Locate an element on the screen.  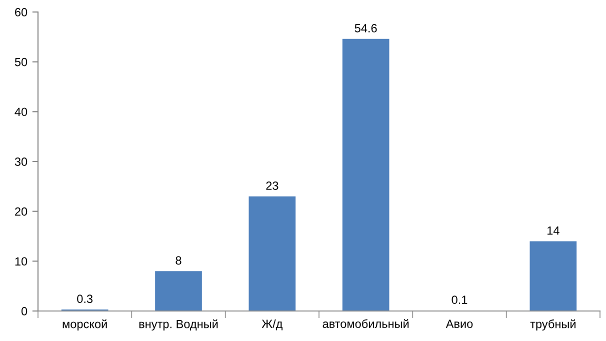
y-tick-label: 30 is located at coordinates (21, 162).